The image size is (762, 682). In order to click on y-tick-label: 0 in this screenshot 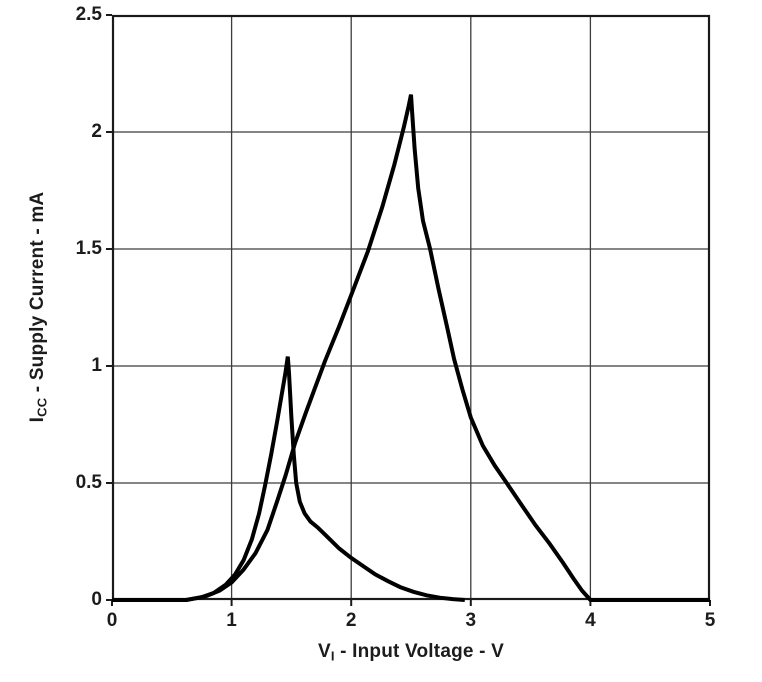, I will do `click(96, 599)`.